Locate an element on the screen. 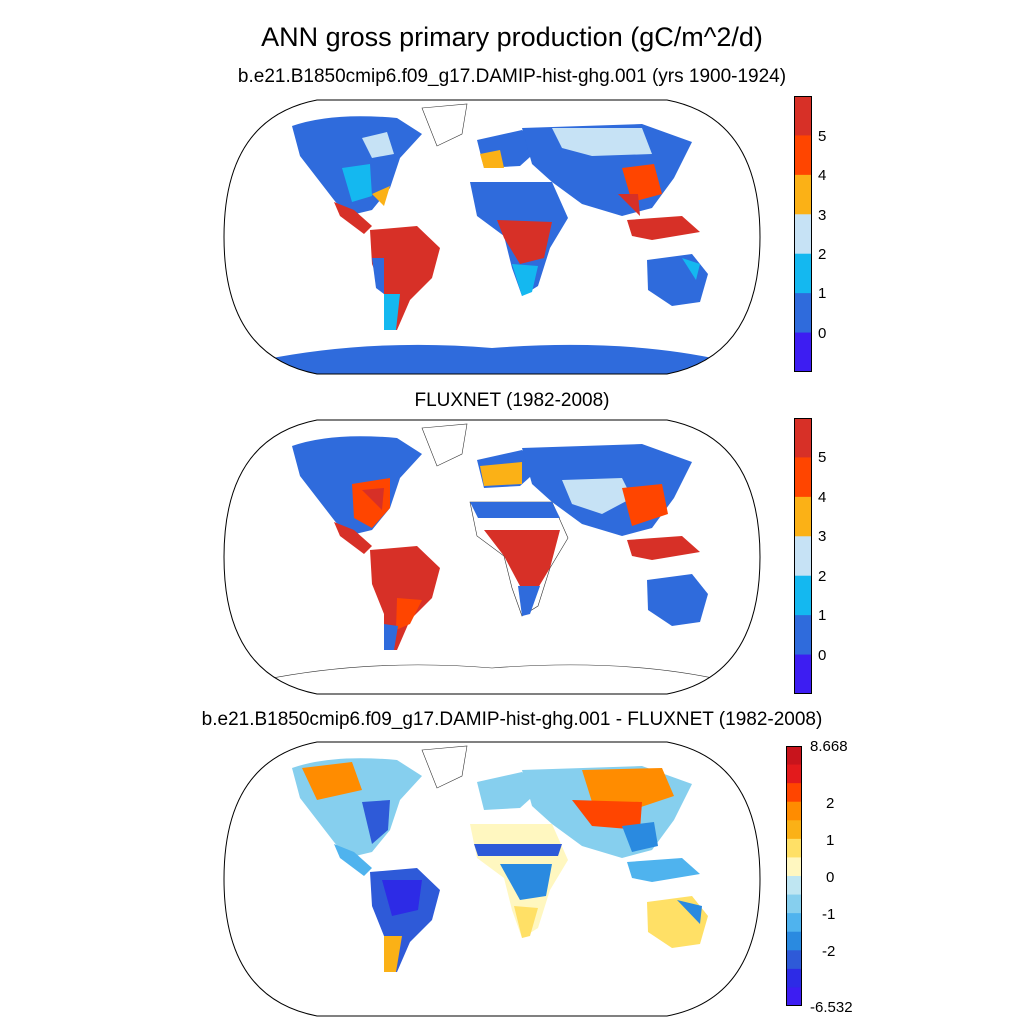  panel-2-cbar-label: 2 is located at coordinates (822, 576).